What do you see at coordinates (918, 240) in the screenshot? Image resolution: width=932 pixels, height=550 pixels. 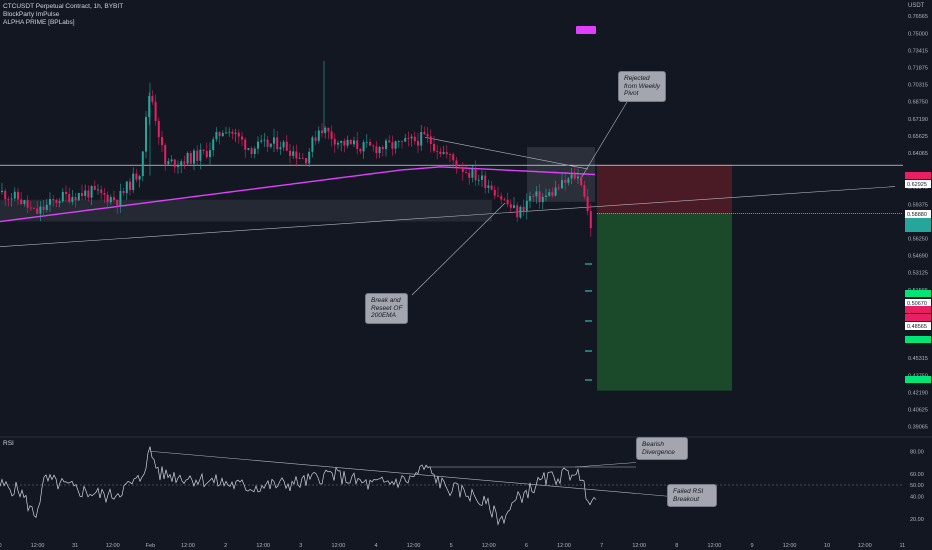 I see `price-tick-11: 0.56250` at bounding box center [918, 240].